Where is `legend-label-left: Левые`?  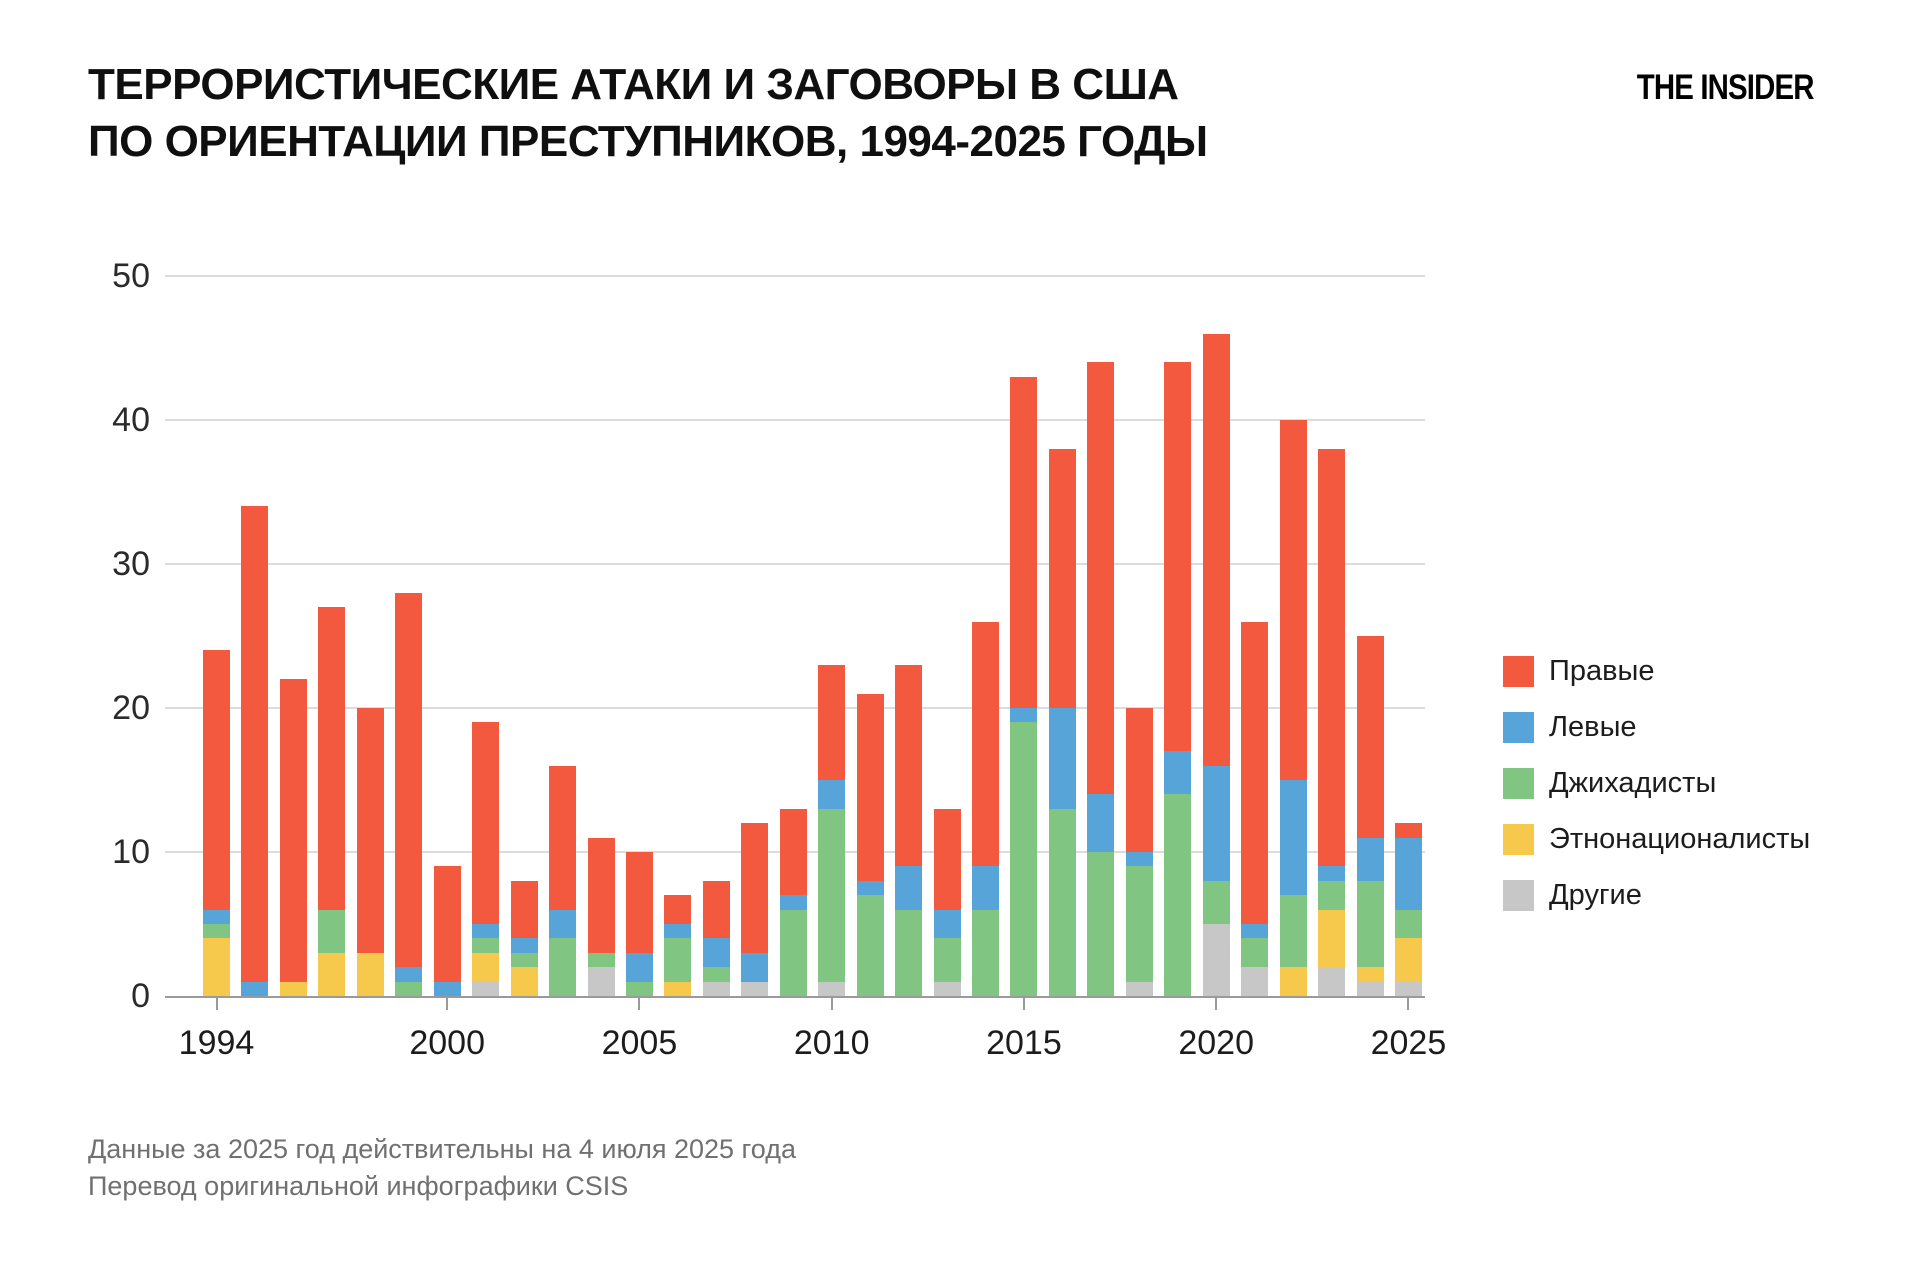
legend-label-left: Левые is located at coordinates (1593, 727).